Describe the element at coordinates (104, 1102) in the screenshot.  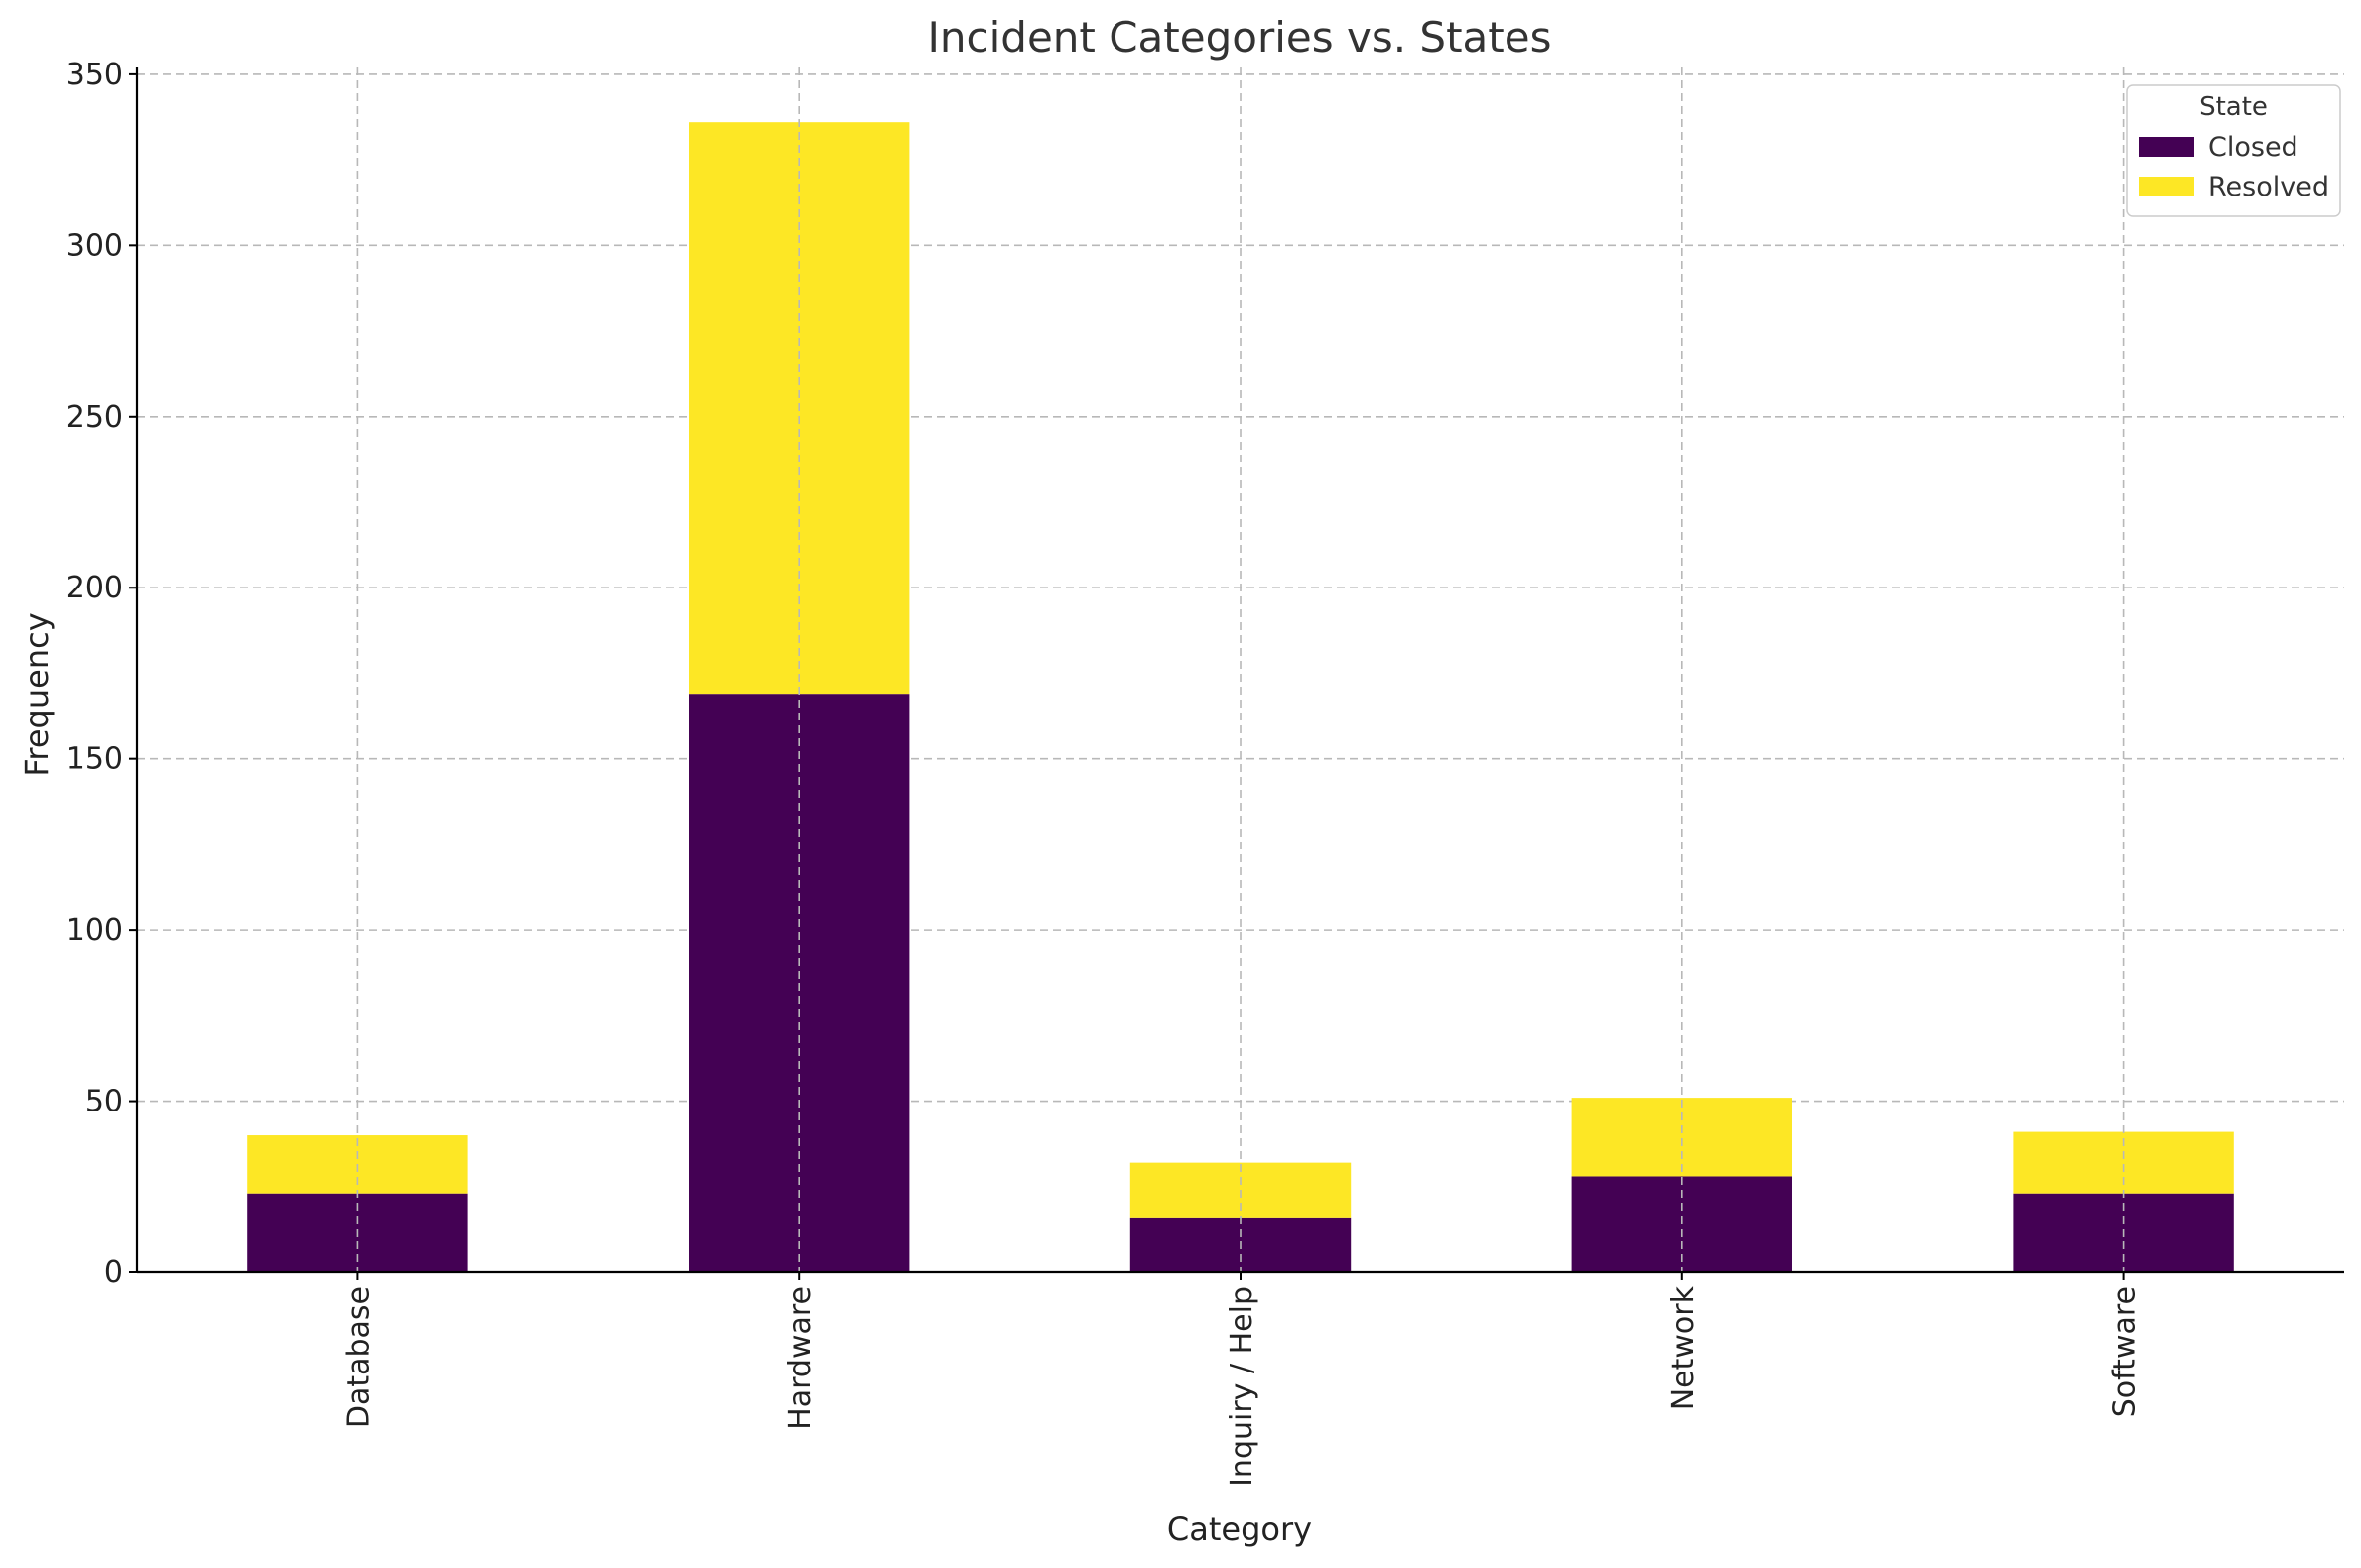
I see `y-tick-label: 50` at that location.